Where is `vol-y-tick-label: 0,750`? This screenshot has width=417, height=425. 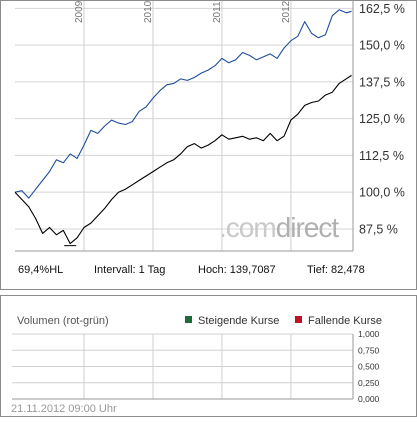
vol-y-tick-label: 0,750 is located at coordinates (369, 350).